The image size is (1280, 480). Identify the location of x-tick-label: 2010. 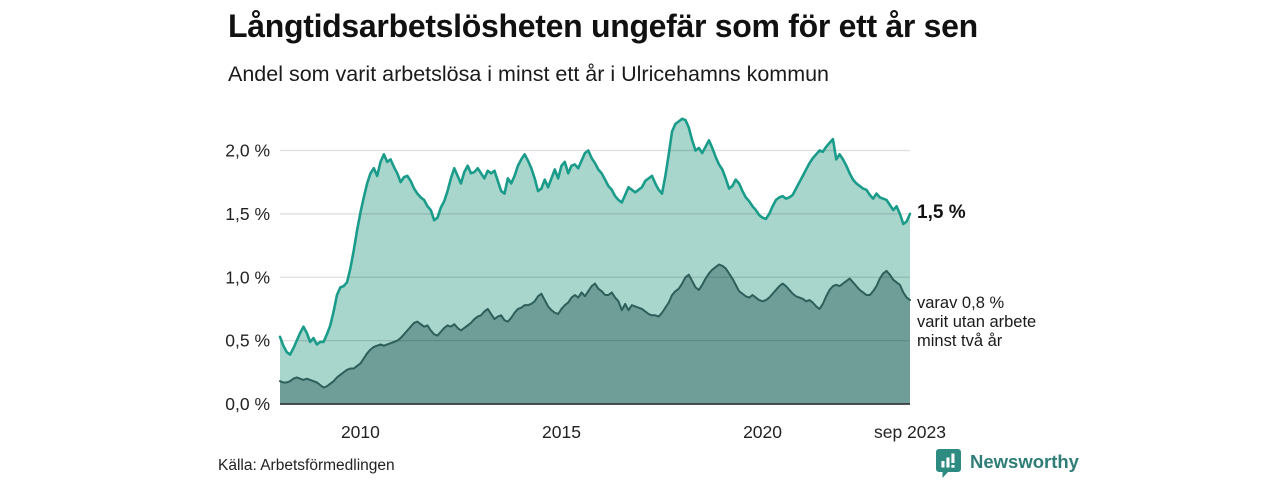
(360, 432).